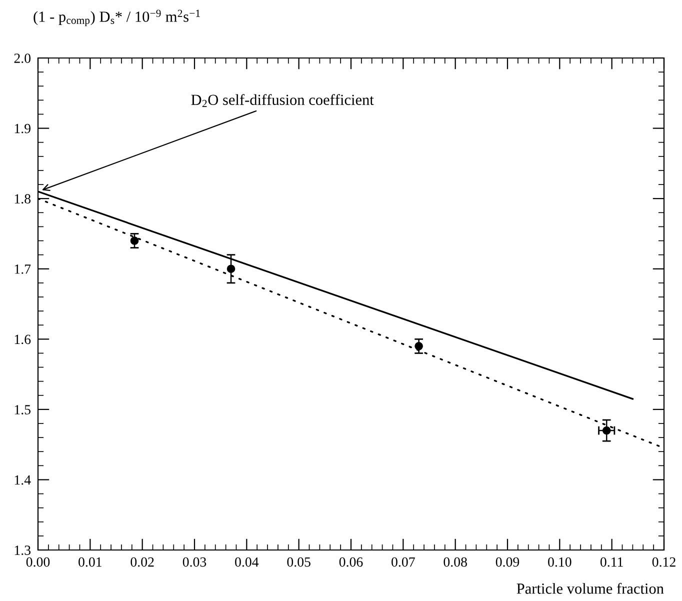 Image resolution: width=682 pixels, height=601 pixels. Describe the element at coordinates (90, 562) in the screenshot. I see `x-tick-label: 0.01` at that location.